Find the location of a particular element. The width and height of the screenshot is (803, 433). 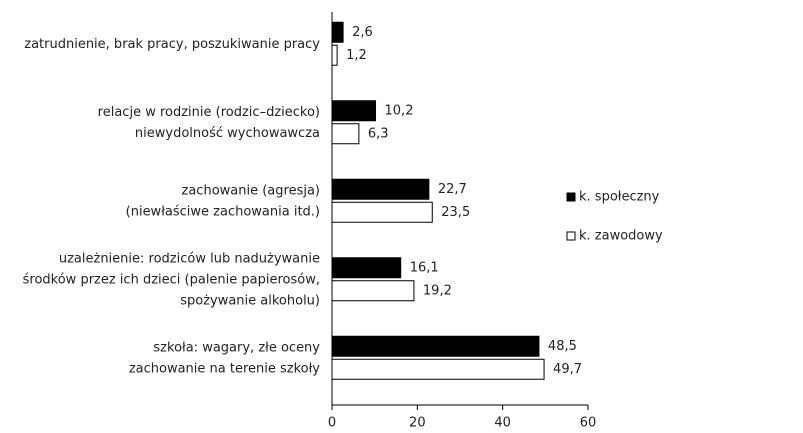

x-tick-label: 40 is located at coordinates (502, 423).